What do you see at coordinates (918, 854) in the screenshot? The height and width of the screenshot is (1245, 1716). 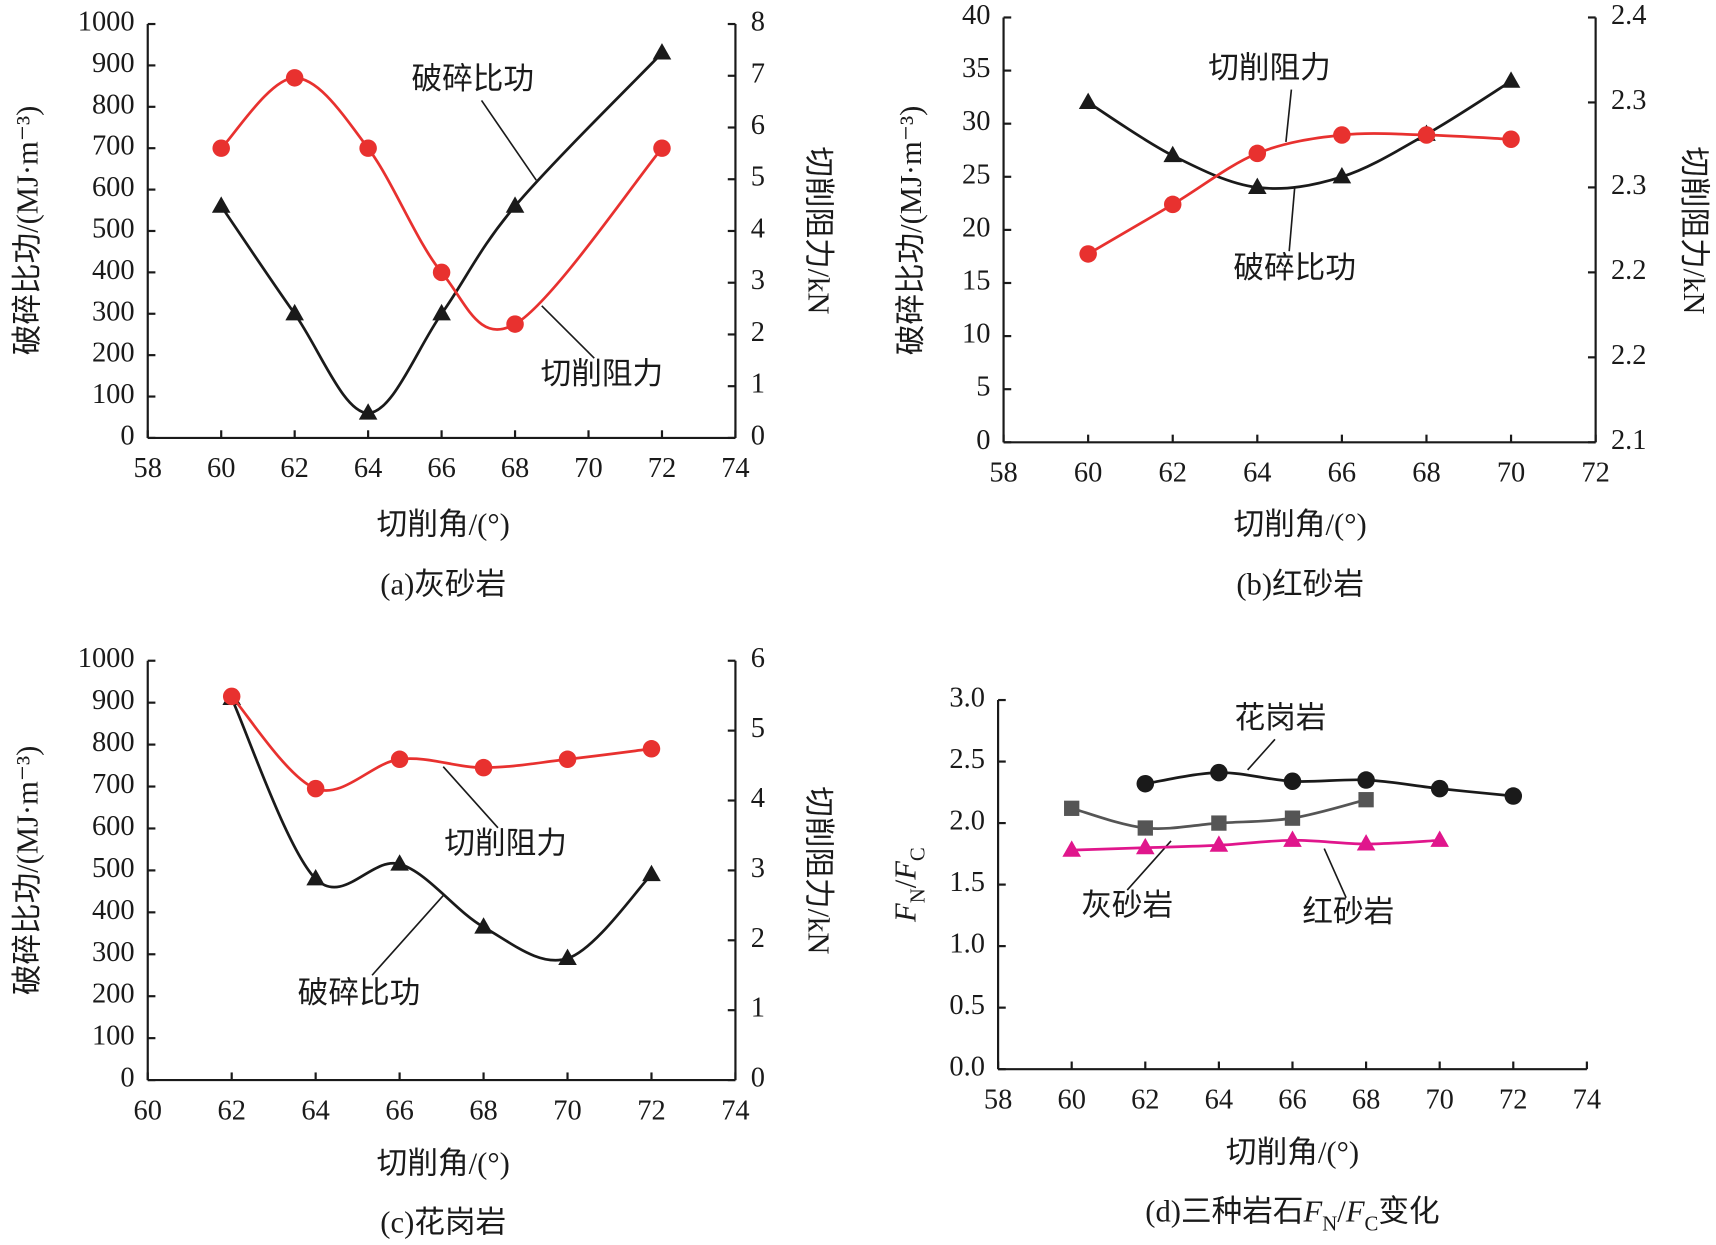 I see `y-axis-label-part: C` at bounding box center [918, 854].